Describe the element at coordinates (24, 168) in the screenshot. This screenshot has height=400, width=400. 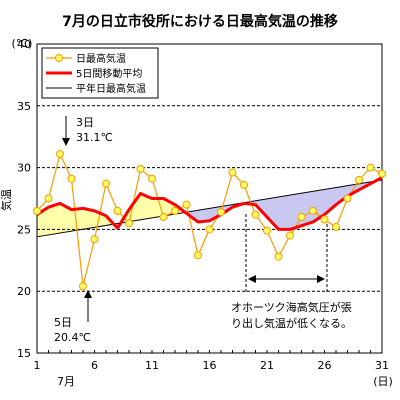
I see `y-tick-label-30: 30` at that location.